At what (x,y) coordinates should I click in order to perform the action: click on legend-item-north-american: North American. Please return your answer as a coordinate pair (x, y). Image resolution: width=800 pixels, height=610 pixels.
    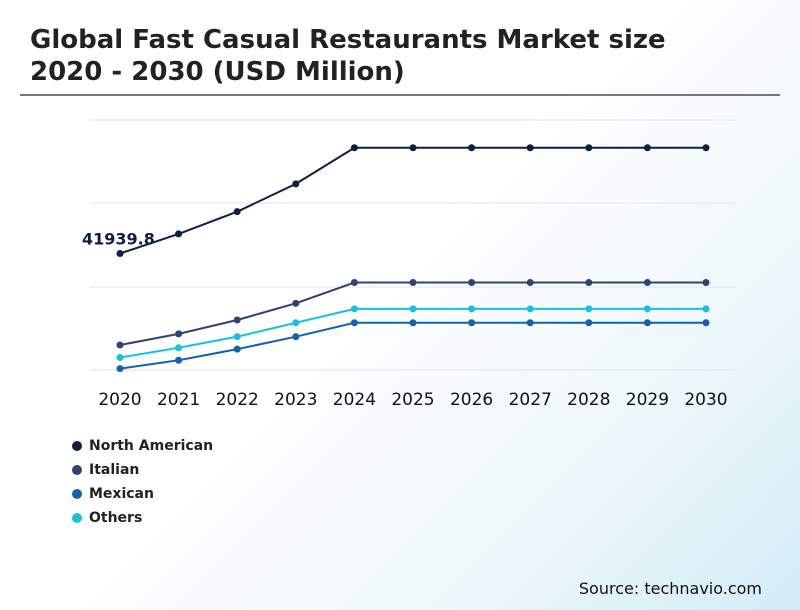
    Looking at the image, I should click on (142, 446).